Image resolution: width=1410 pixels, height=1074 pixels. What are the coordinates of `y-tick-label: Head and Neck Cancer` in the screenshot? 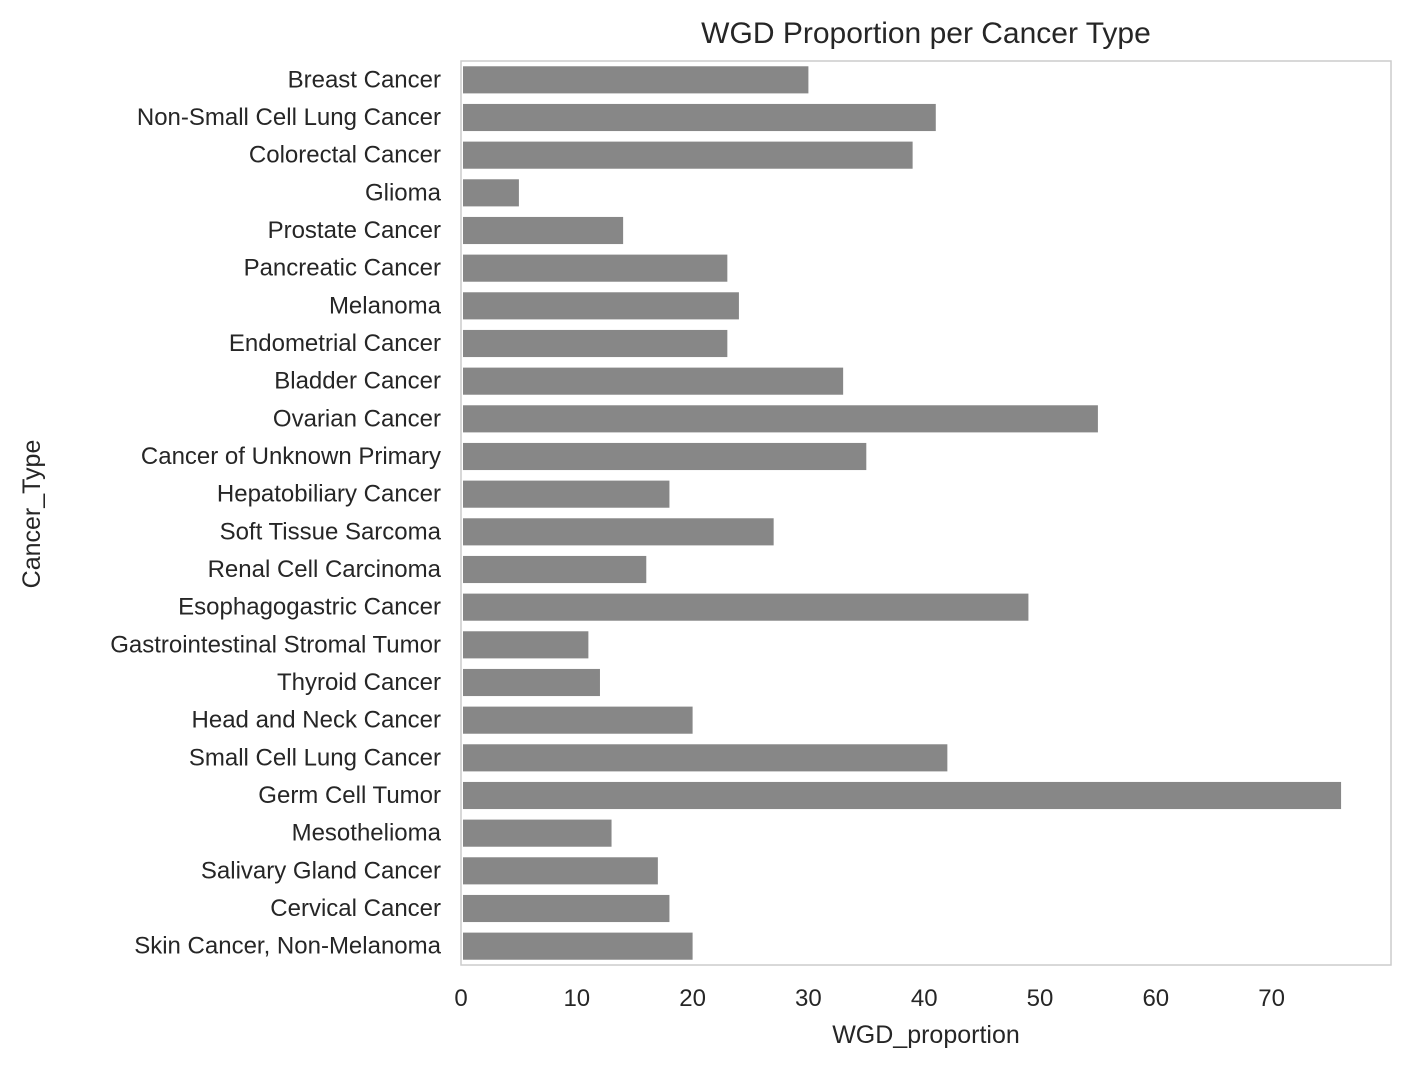 It's located at (316, 720).